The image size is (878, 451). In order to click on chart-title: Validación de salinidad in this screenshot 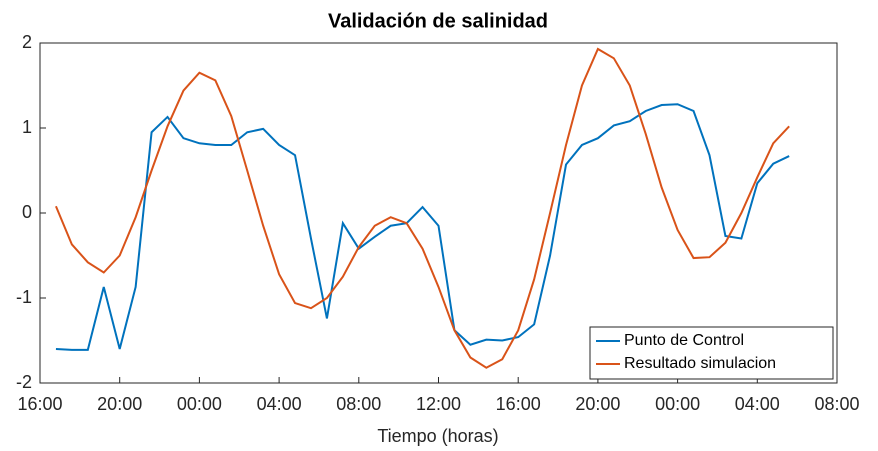, I will do `click(438, 21)`.